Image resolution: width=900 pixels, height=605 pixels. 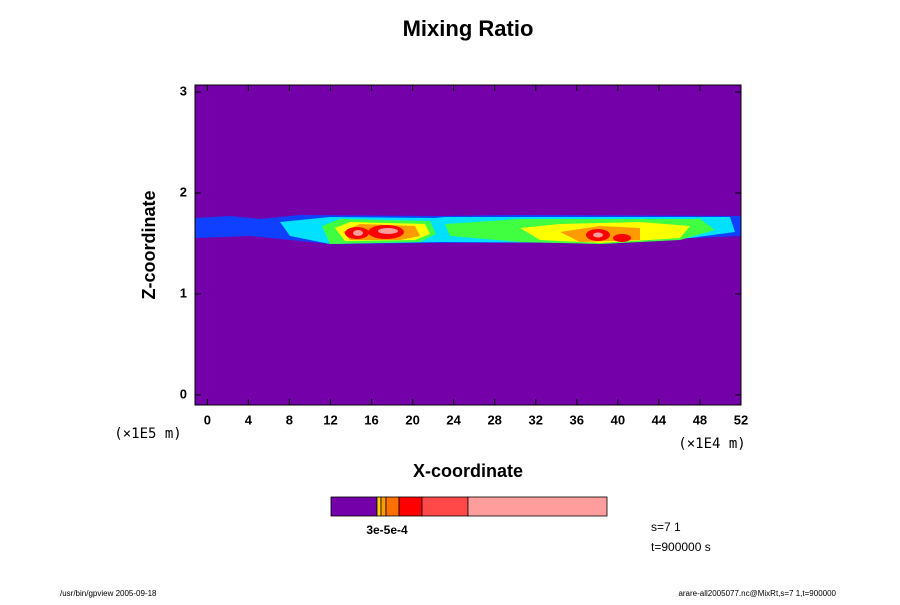 I want to click on y-tick-label: 2, so click(x=183, y=191).